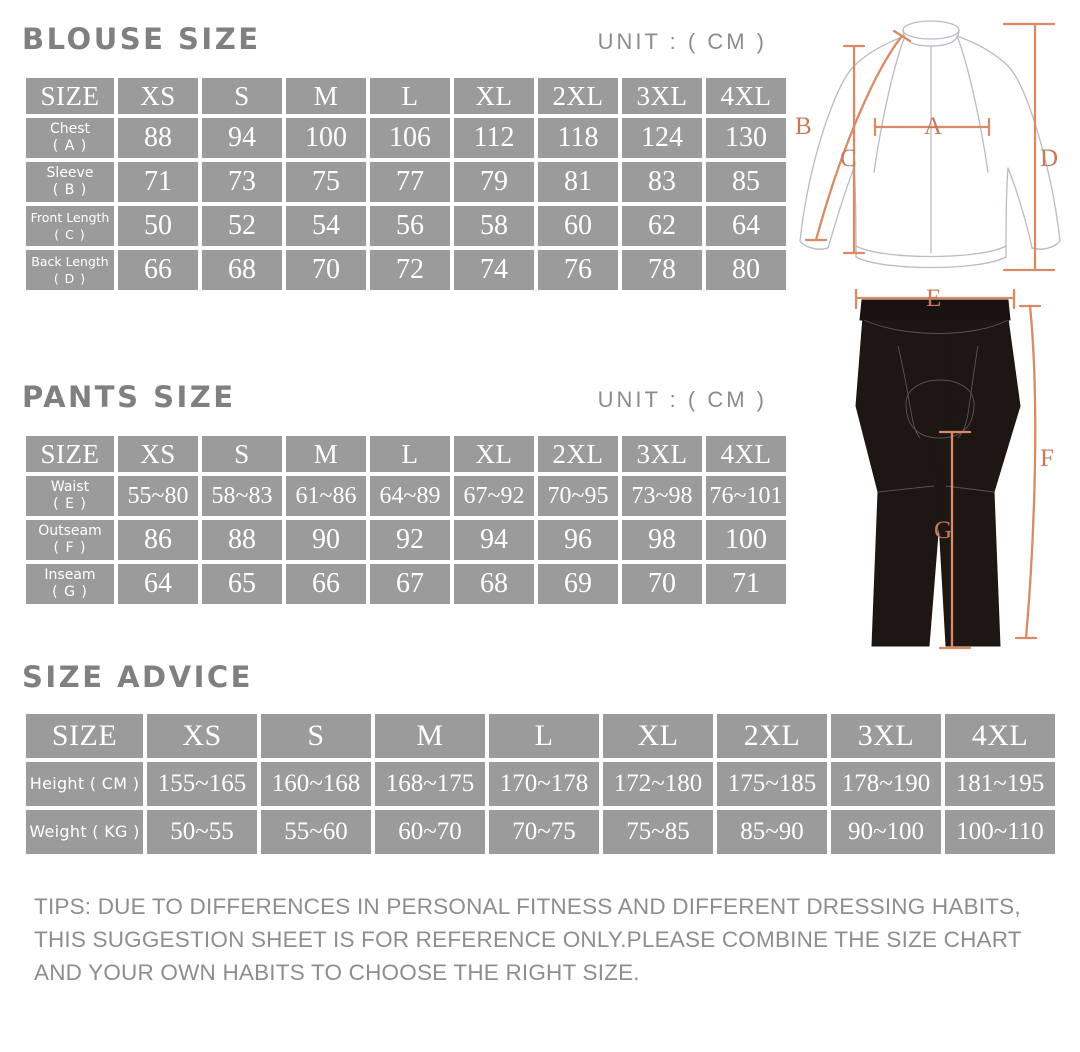 Image resolution: width=1080 pixels, height=1052 pixels. I want to click on cell-weight-3xl: 90~100, so click(886, 832).